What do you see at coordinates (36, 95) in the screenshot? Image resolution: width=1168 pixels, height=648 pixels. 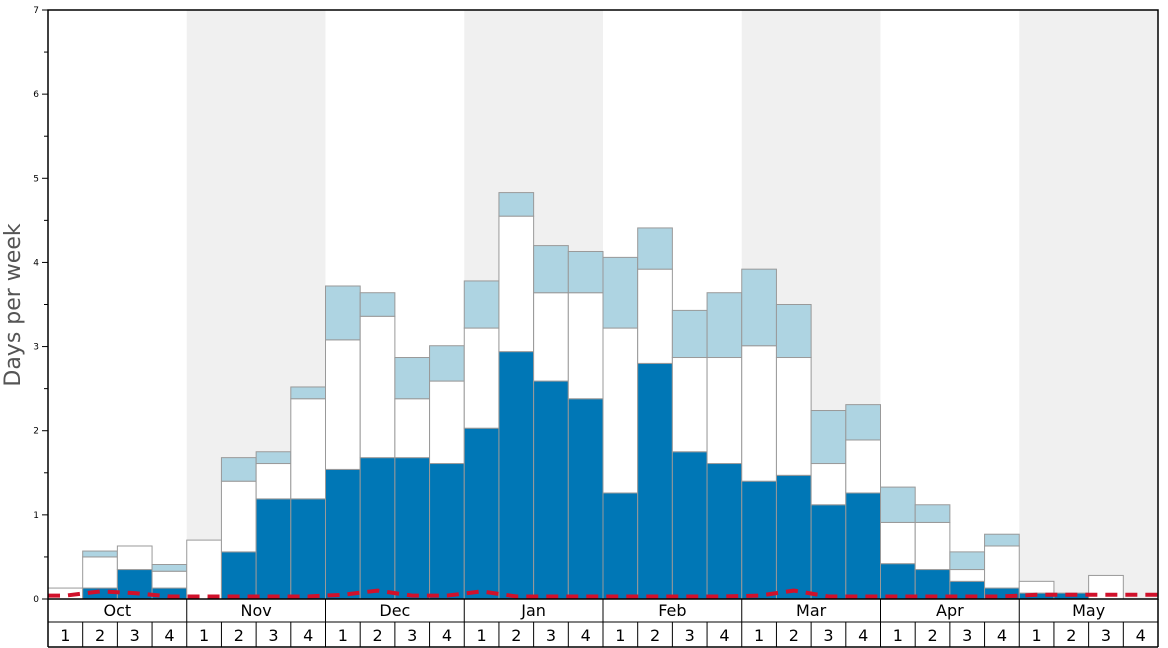 I see `y-tick-label: 6` at bounding box center [36, 95].